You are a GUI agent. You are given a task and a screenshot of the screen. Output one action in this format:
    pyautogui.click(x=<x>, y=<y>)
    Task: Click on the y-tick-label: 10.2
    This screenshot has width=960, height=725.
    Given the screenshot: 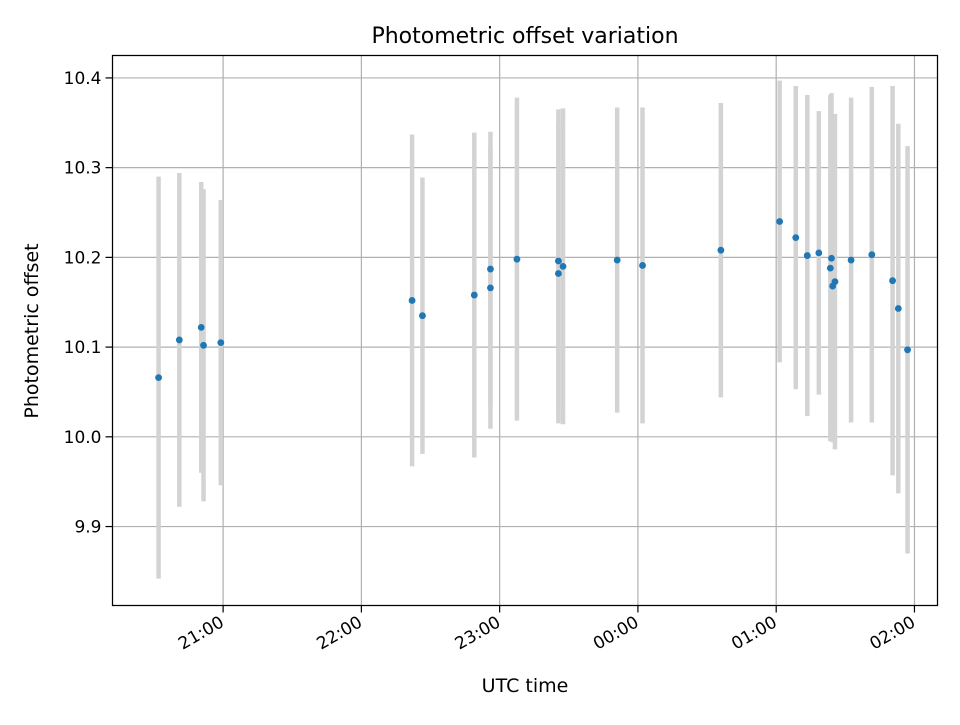 What is the action you would take?
    pyautogui.click(x=83, y=258)
    